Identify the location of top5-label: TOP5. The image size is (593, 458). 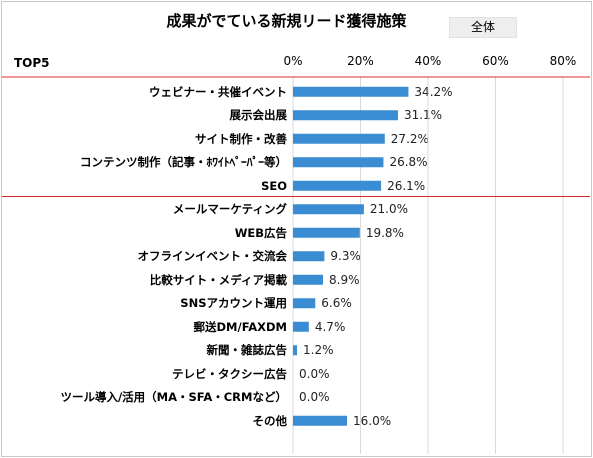
(32, 63).